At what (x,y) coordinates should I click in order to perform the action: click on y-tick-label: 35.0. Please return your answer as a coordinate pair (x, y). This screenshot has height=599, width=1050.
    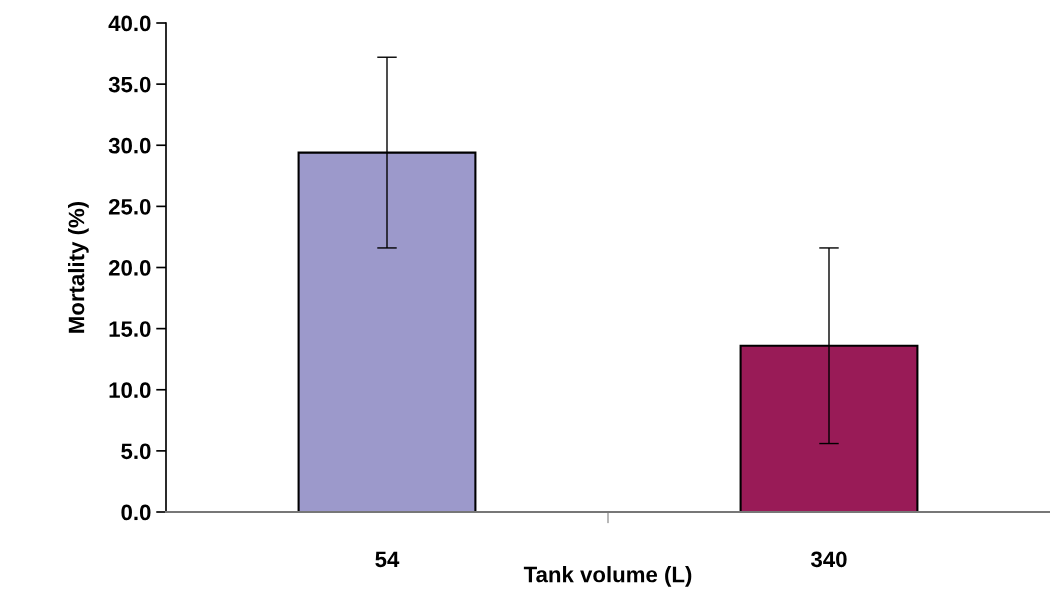
    Looking at the image, I should click on (129, 84).